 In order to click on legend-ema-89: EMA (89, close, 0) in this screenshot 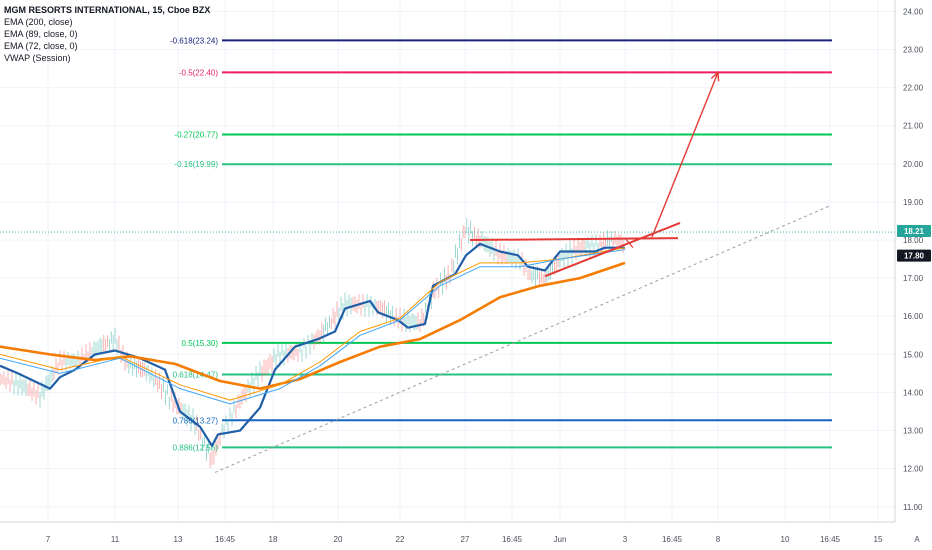, I will do `click(41, 34)`.